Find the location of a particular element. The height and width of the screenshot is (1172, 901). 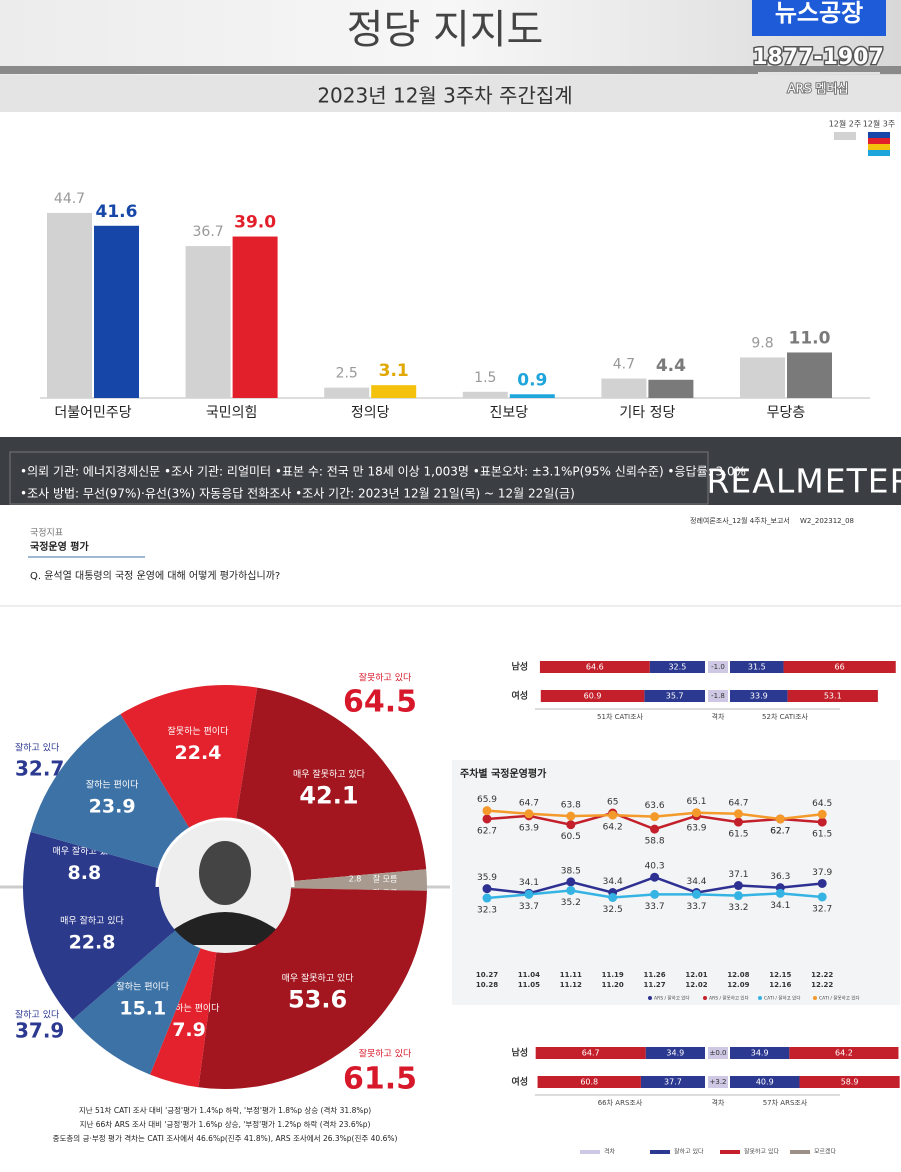

legend-label: ARS / 잘못하고 있다 is located at coordinates (729, 998).